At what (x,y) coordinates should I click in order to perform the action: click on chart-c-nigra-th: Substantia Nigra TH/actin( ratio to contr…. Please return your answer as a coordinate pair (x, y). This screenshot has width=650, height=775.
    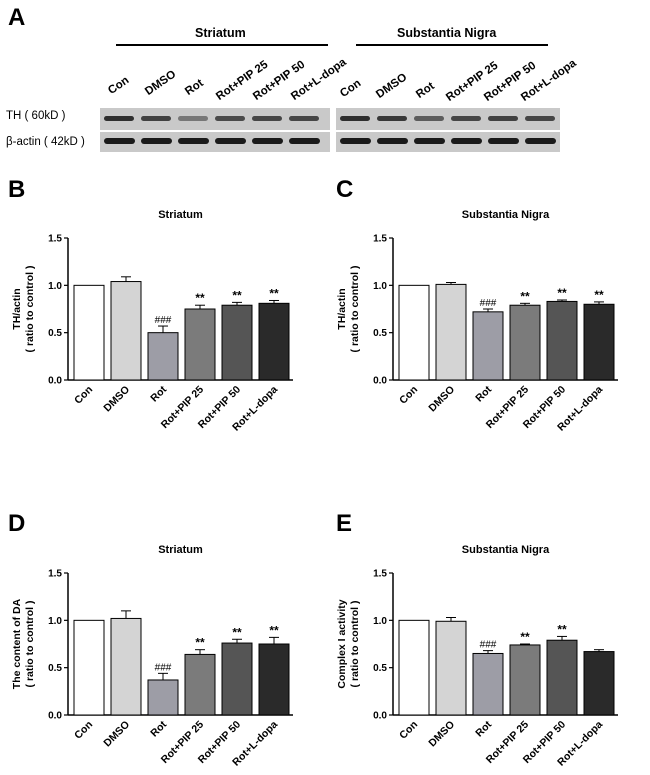
    Looking at the image, I should click on (477, 321).